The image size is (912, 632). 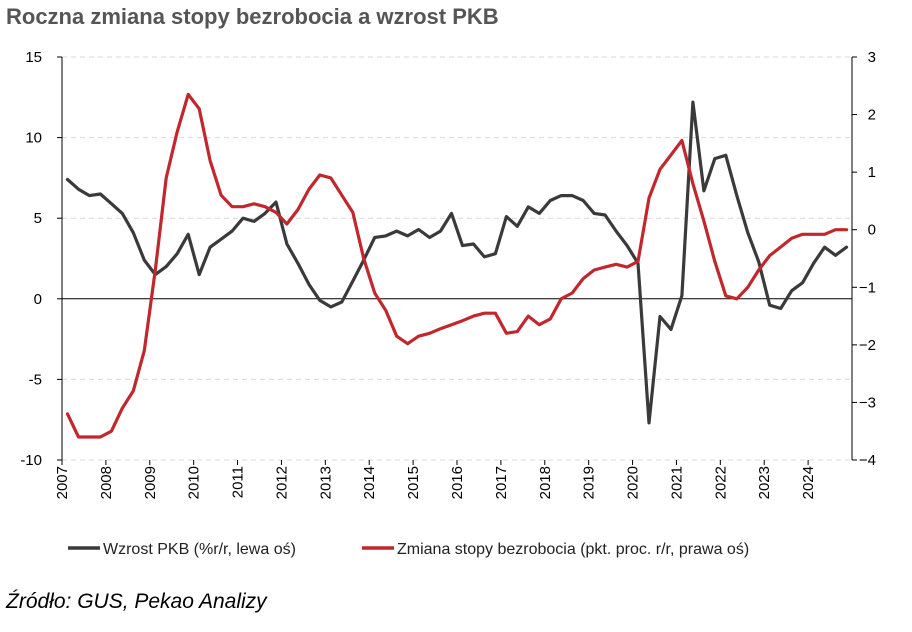 What do you see at coordinates (325, 482) in the screenshot?
I see `x-tick-label: 2013` at bounding box center [325, 482].